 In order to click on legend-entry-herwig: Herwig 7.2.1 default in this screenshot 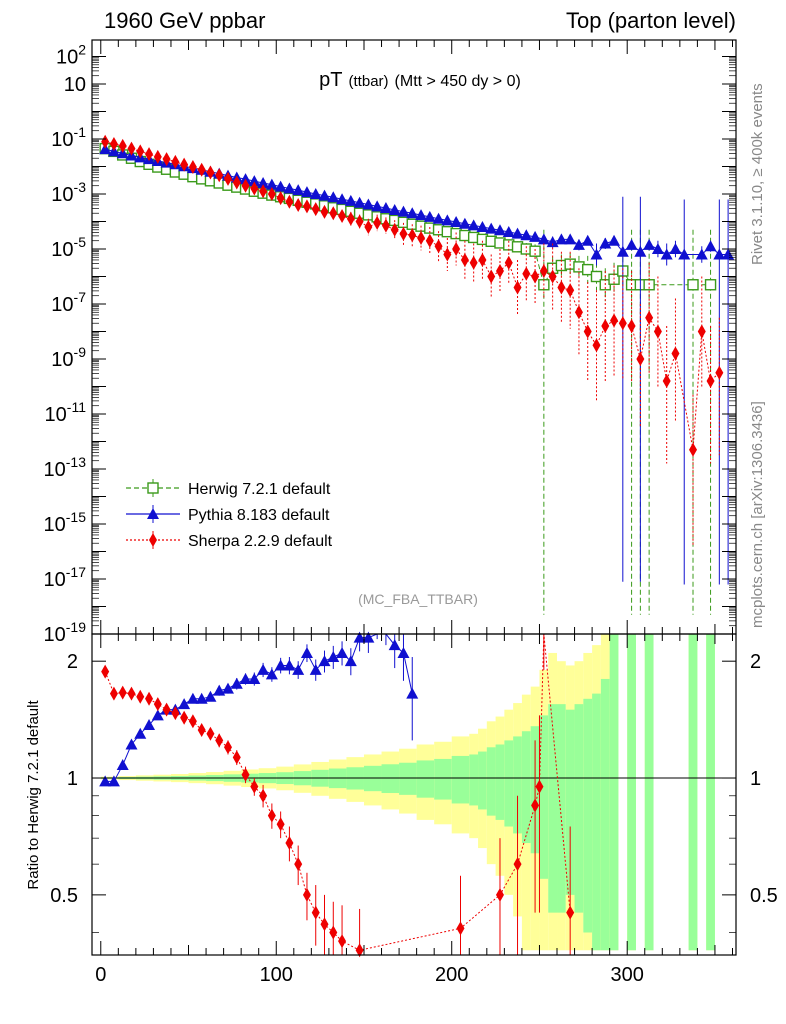, I will do `click(228, 488)`.